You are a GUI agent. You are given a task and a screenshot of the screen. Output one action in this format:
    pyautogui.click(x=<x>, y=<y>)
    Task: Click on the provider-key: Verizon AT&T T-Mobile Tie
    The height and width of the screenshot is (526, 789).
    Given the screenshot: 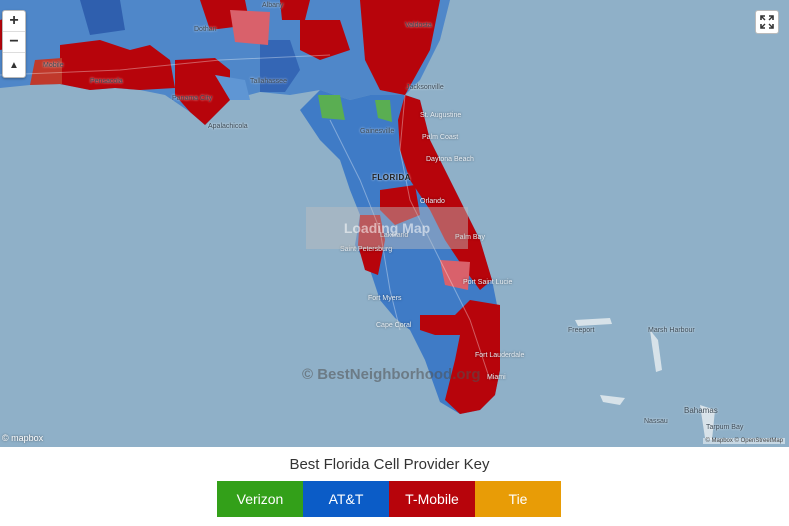 What is the action you would take?
    pyautogui.click(x=389, y=499)
    